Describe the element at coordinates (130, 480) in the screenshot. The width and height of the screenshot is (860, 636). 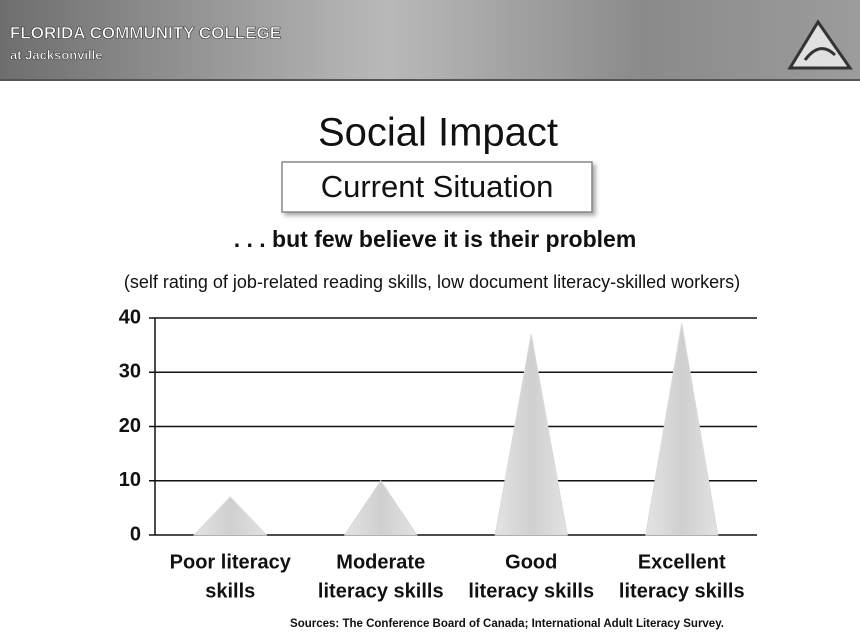
I see `y-tick-label: 10` at that location.